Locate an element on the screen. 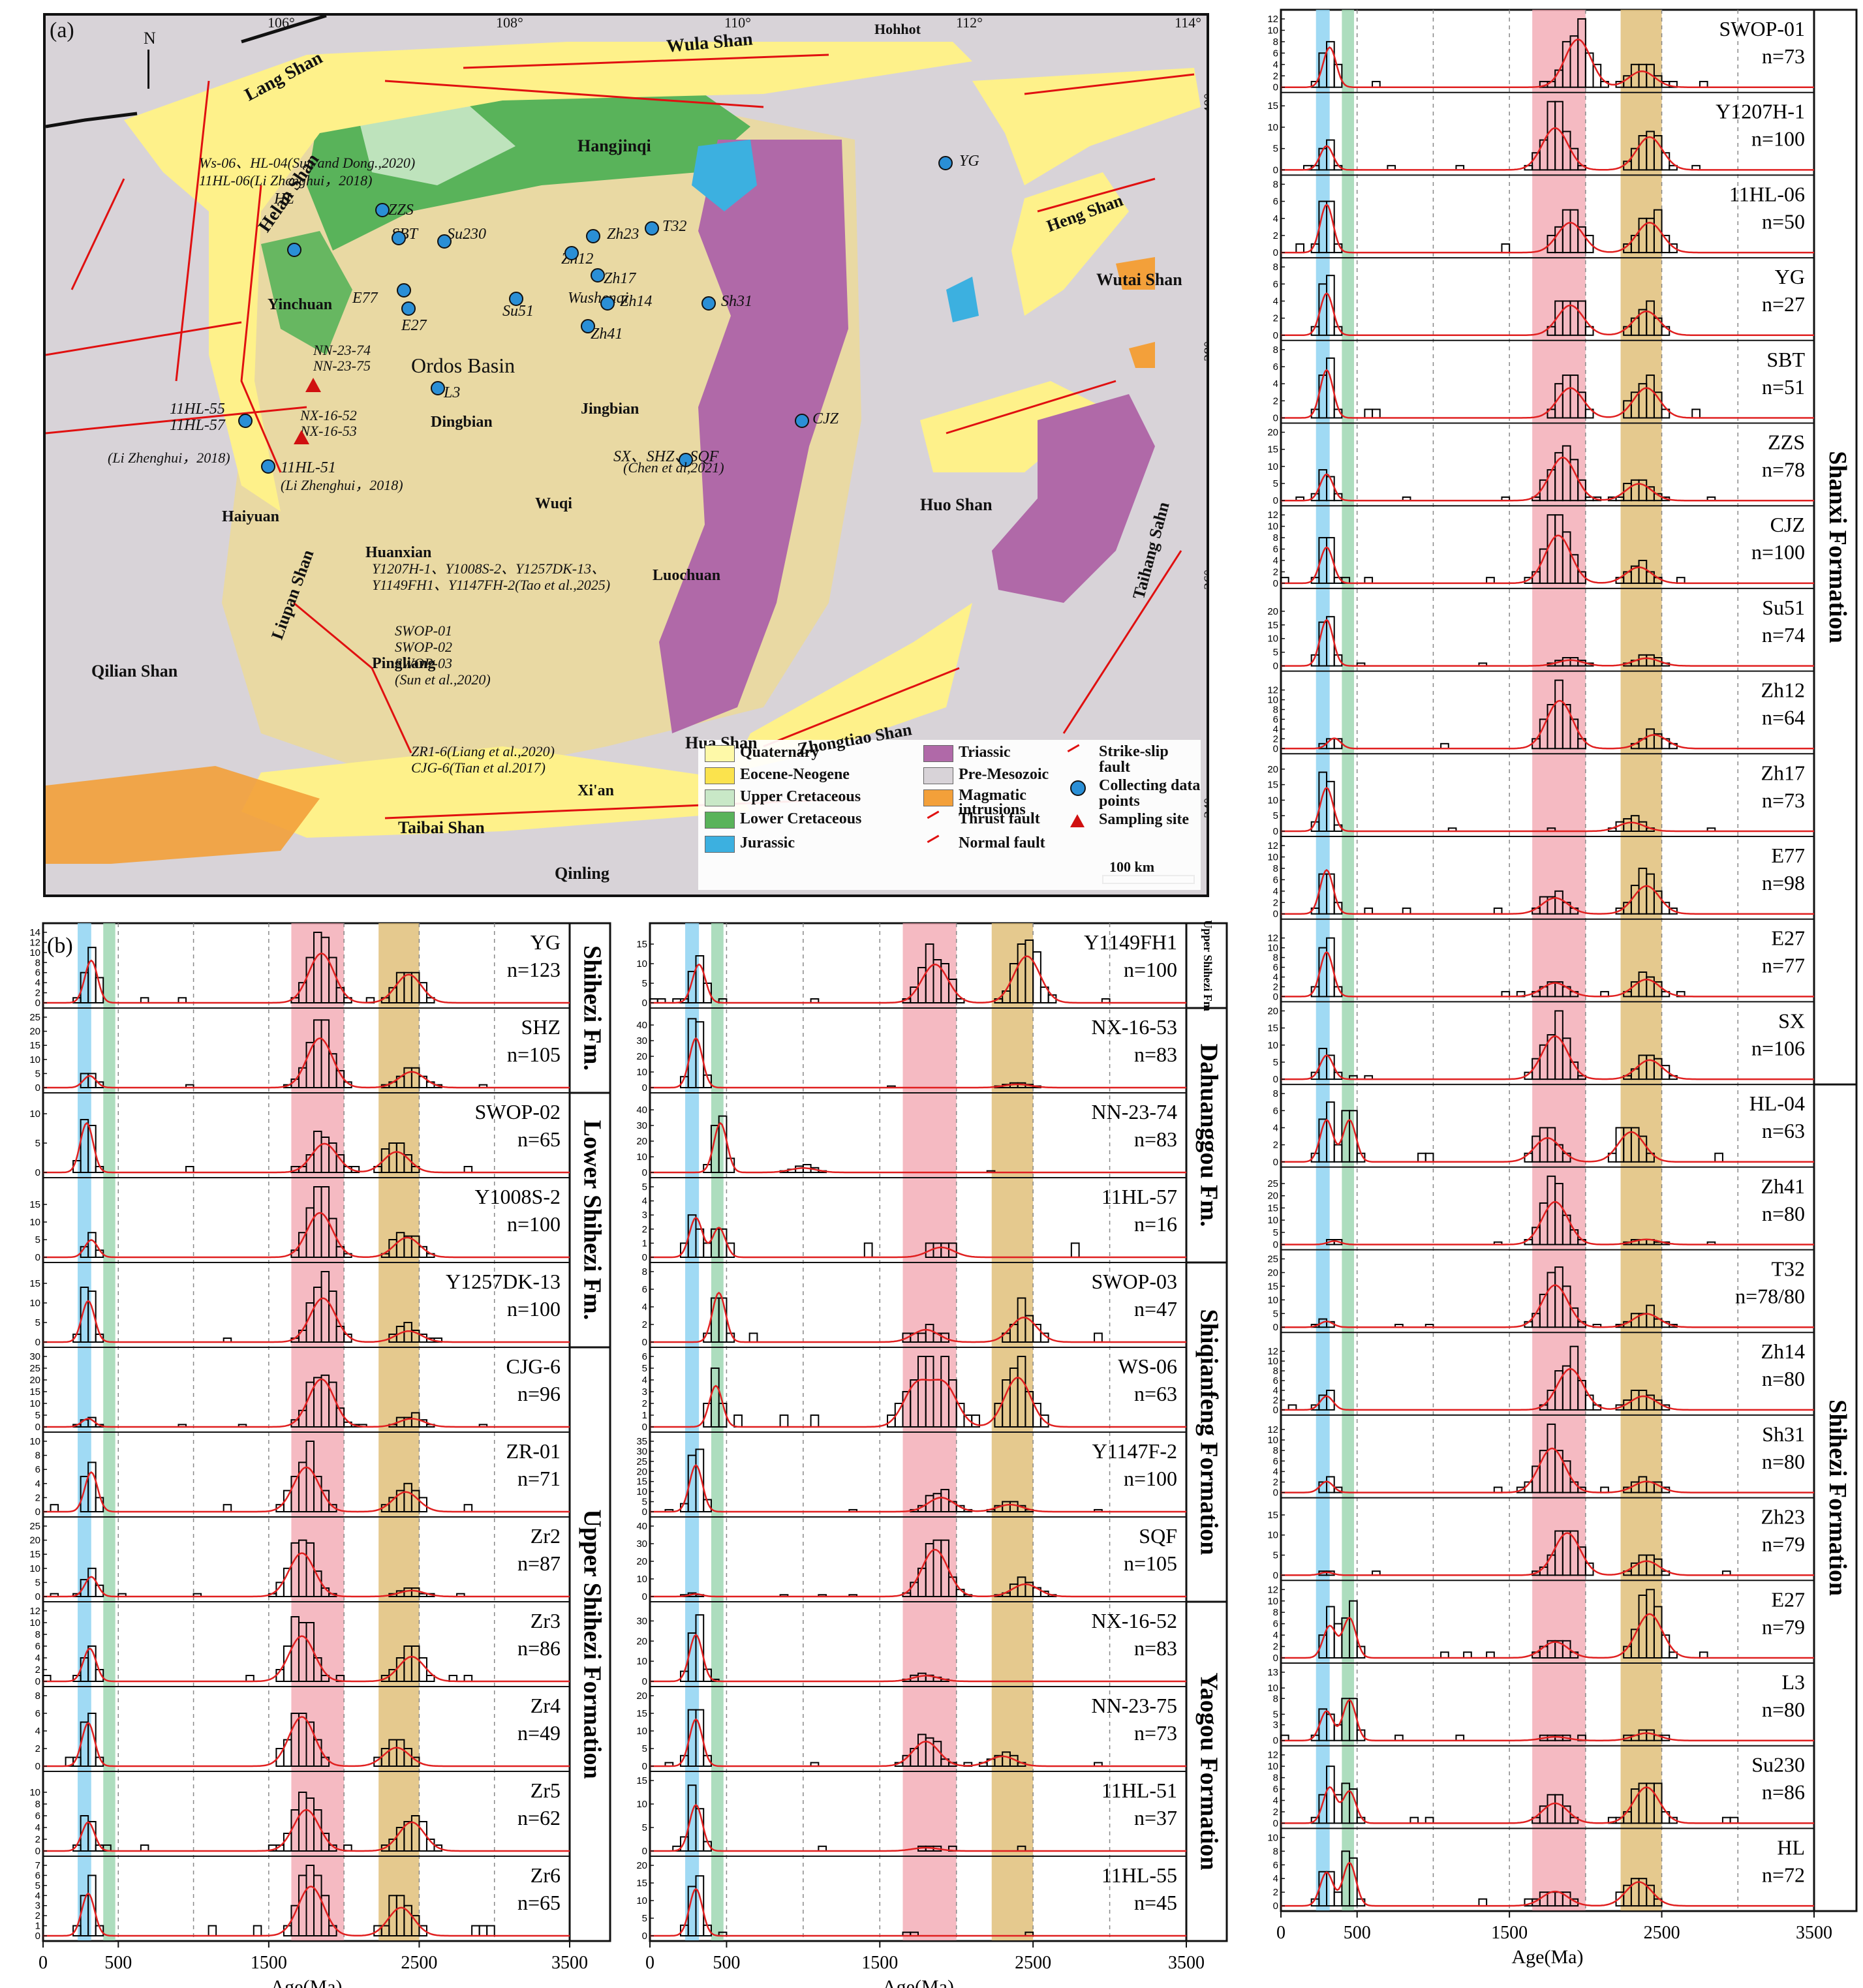 This screenshot has width=1863, height=1988. sample-name: SWOP-02 is located at coordinates (517, 1112).